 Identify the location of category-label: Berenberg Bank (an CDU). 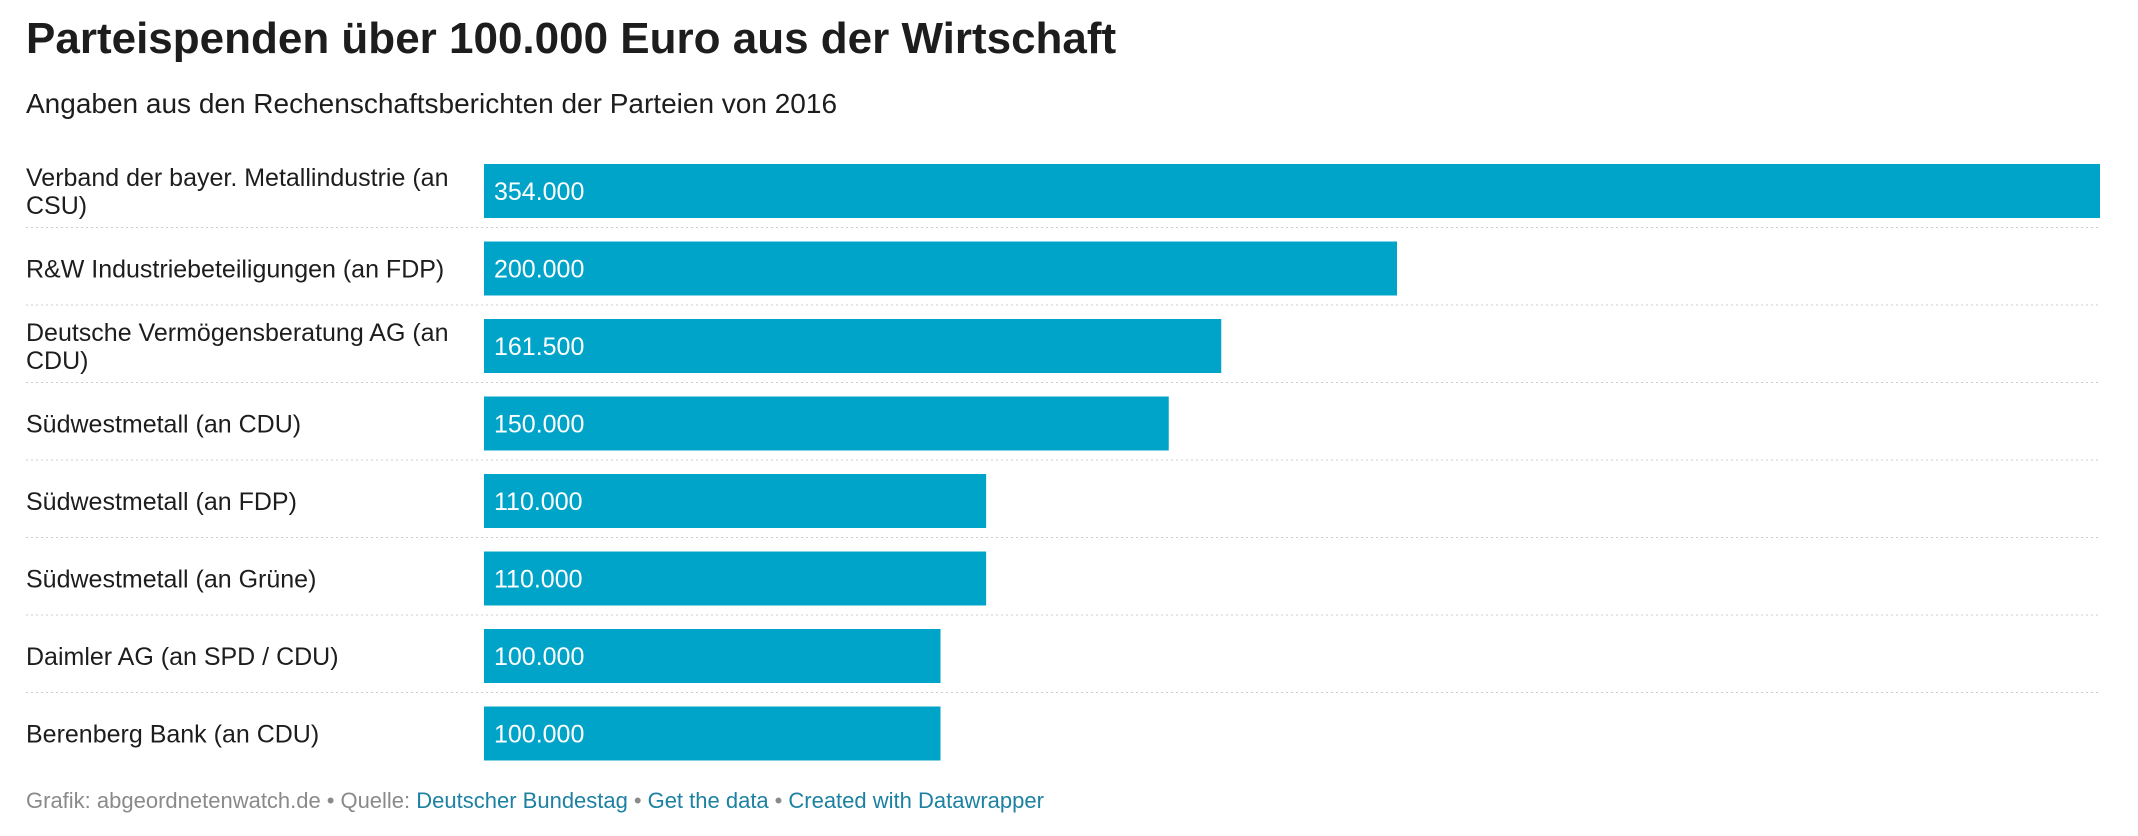
(172, 735).